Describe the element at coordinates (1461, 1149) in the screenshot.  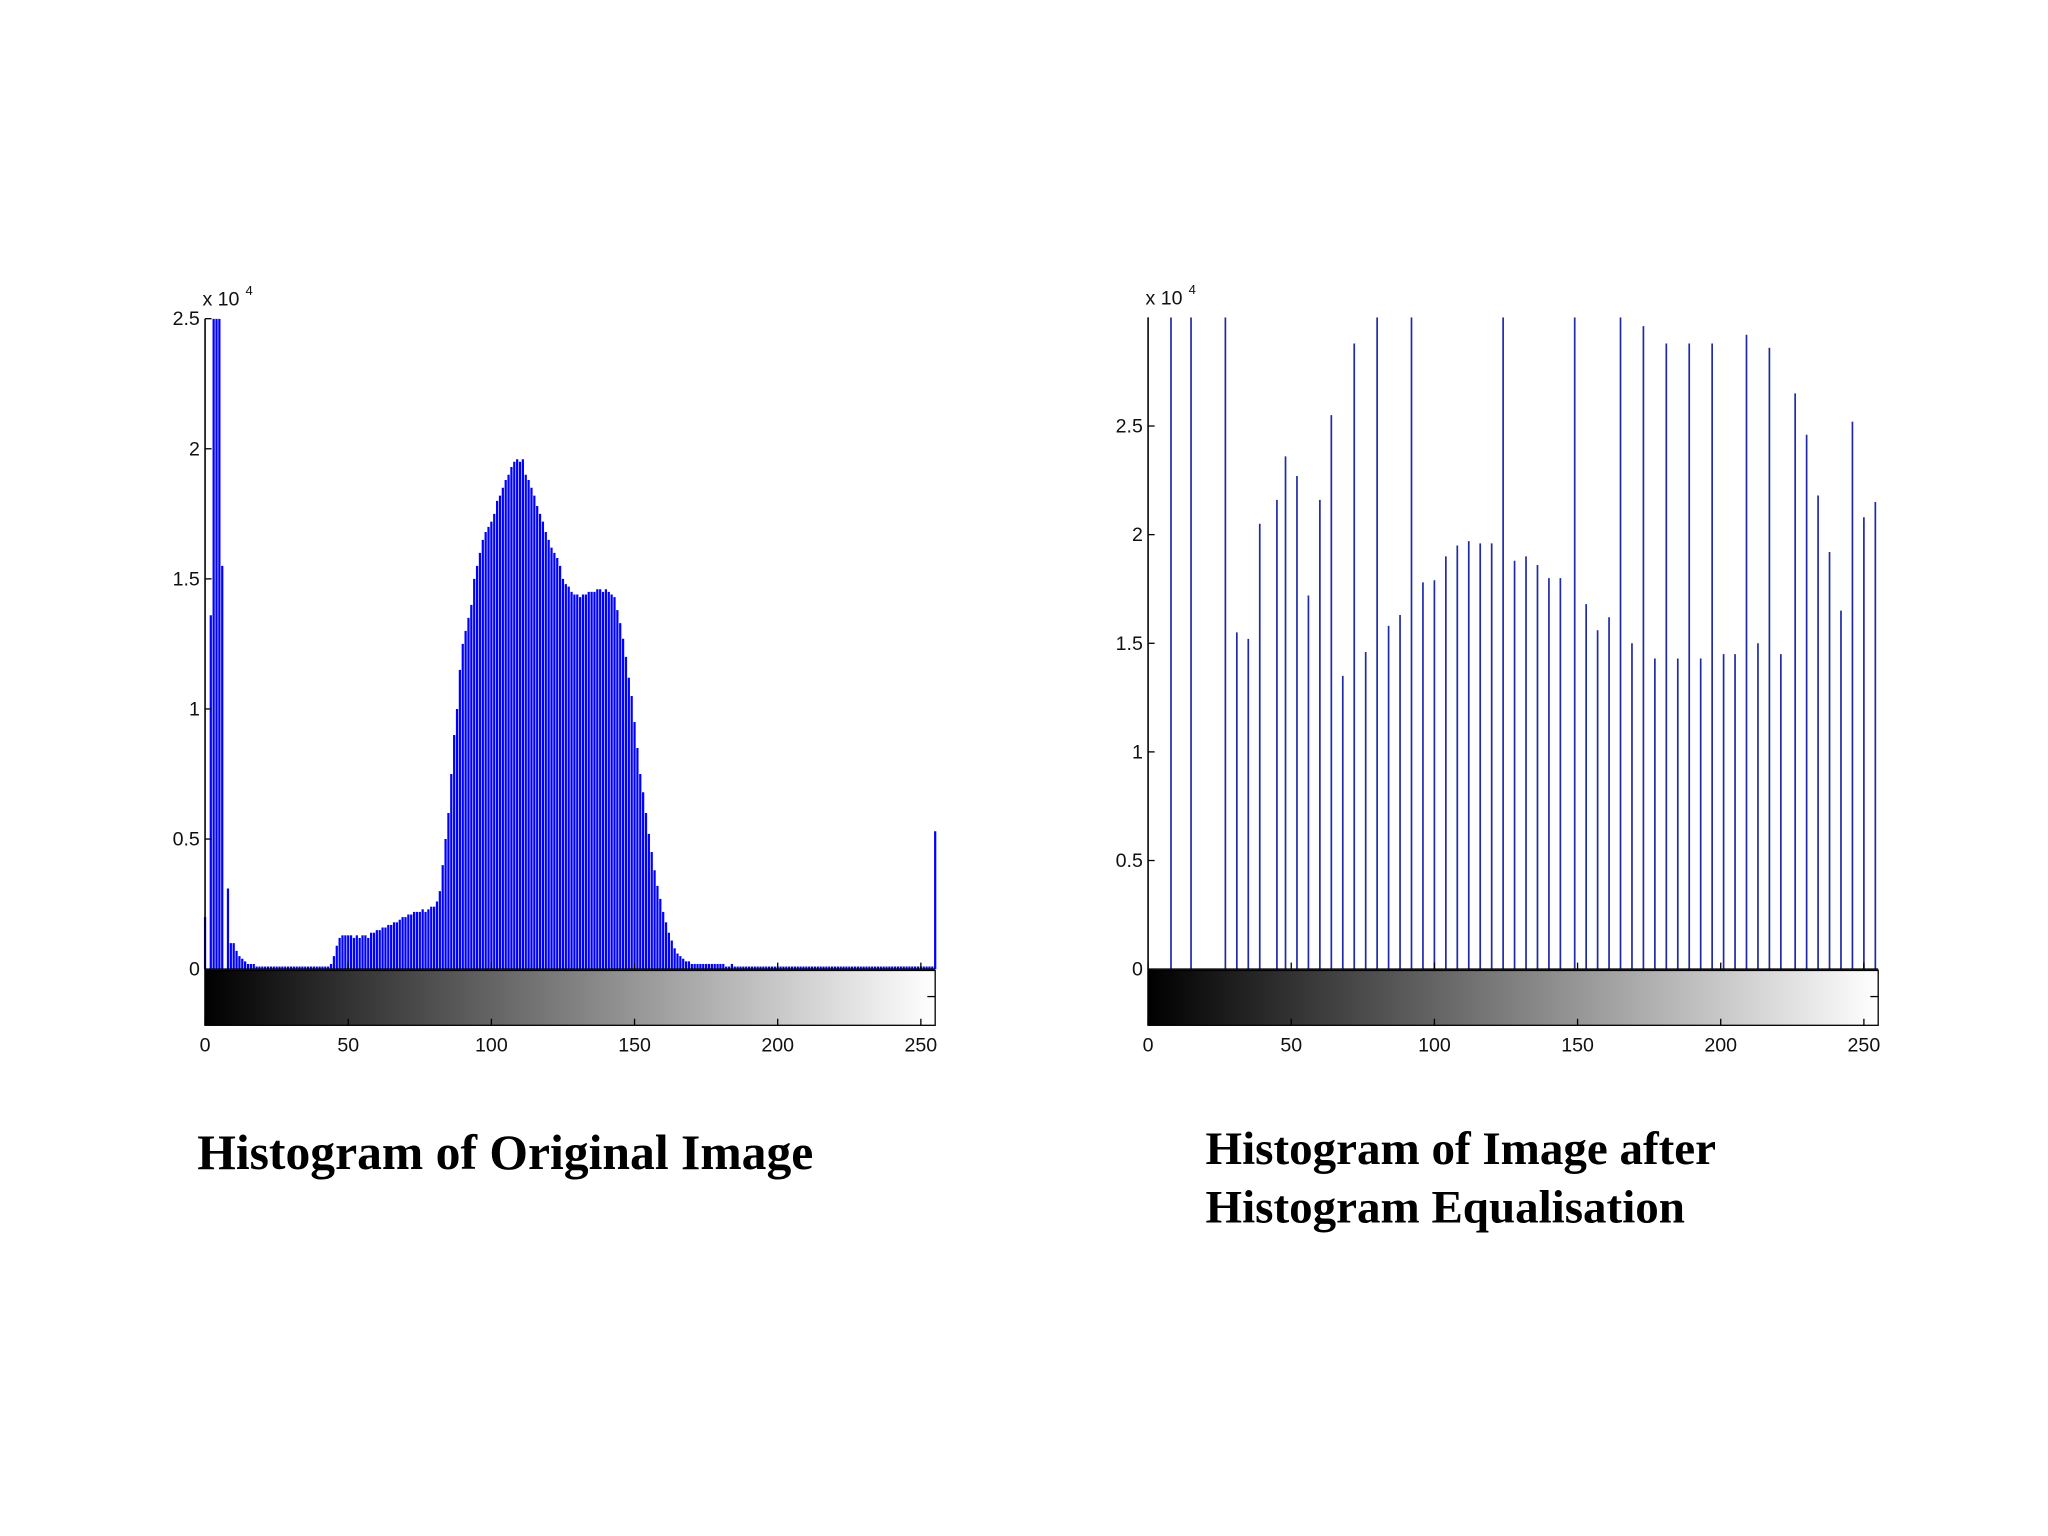
I see `chart-caption: Histogram of Image after` at that location.